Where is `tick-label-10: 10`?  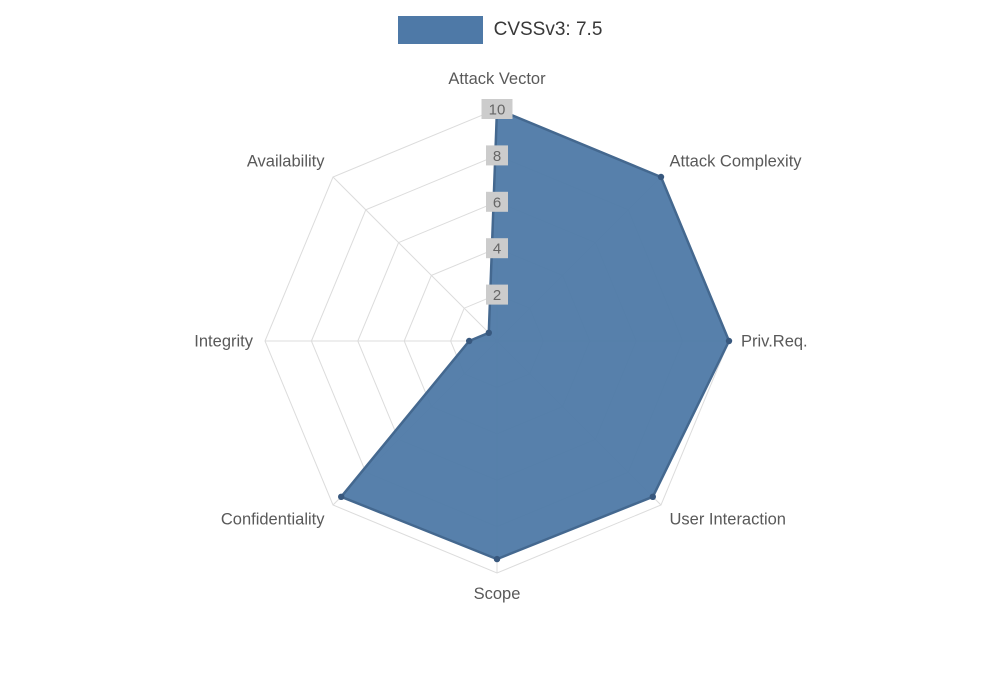 tick-label-10: 10 is located at coordinates (497, 110).